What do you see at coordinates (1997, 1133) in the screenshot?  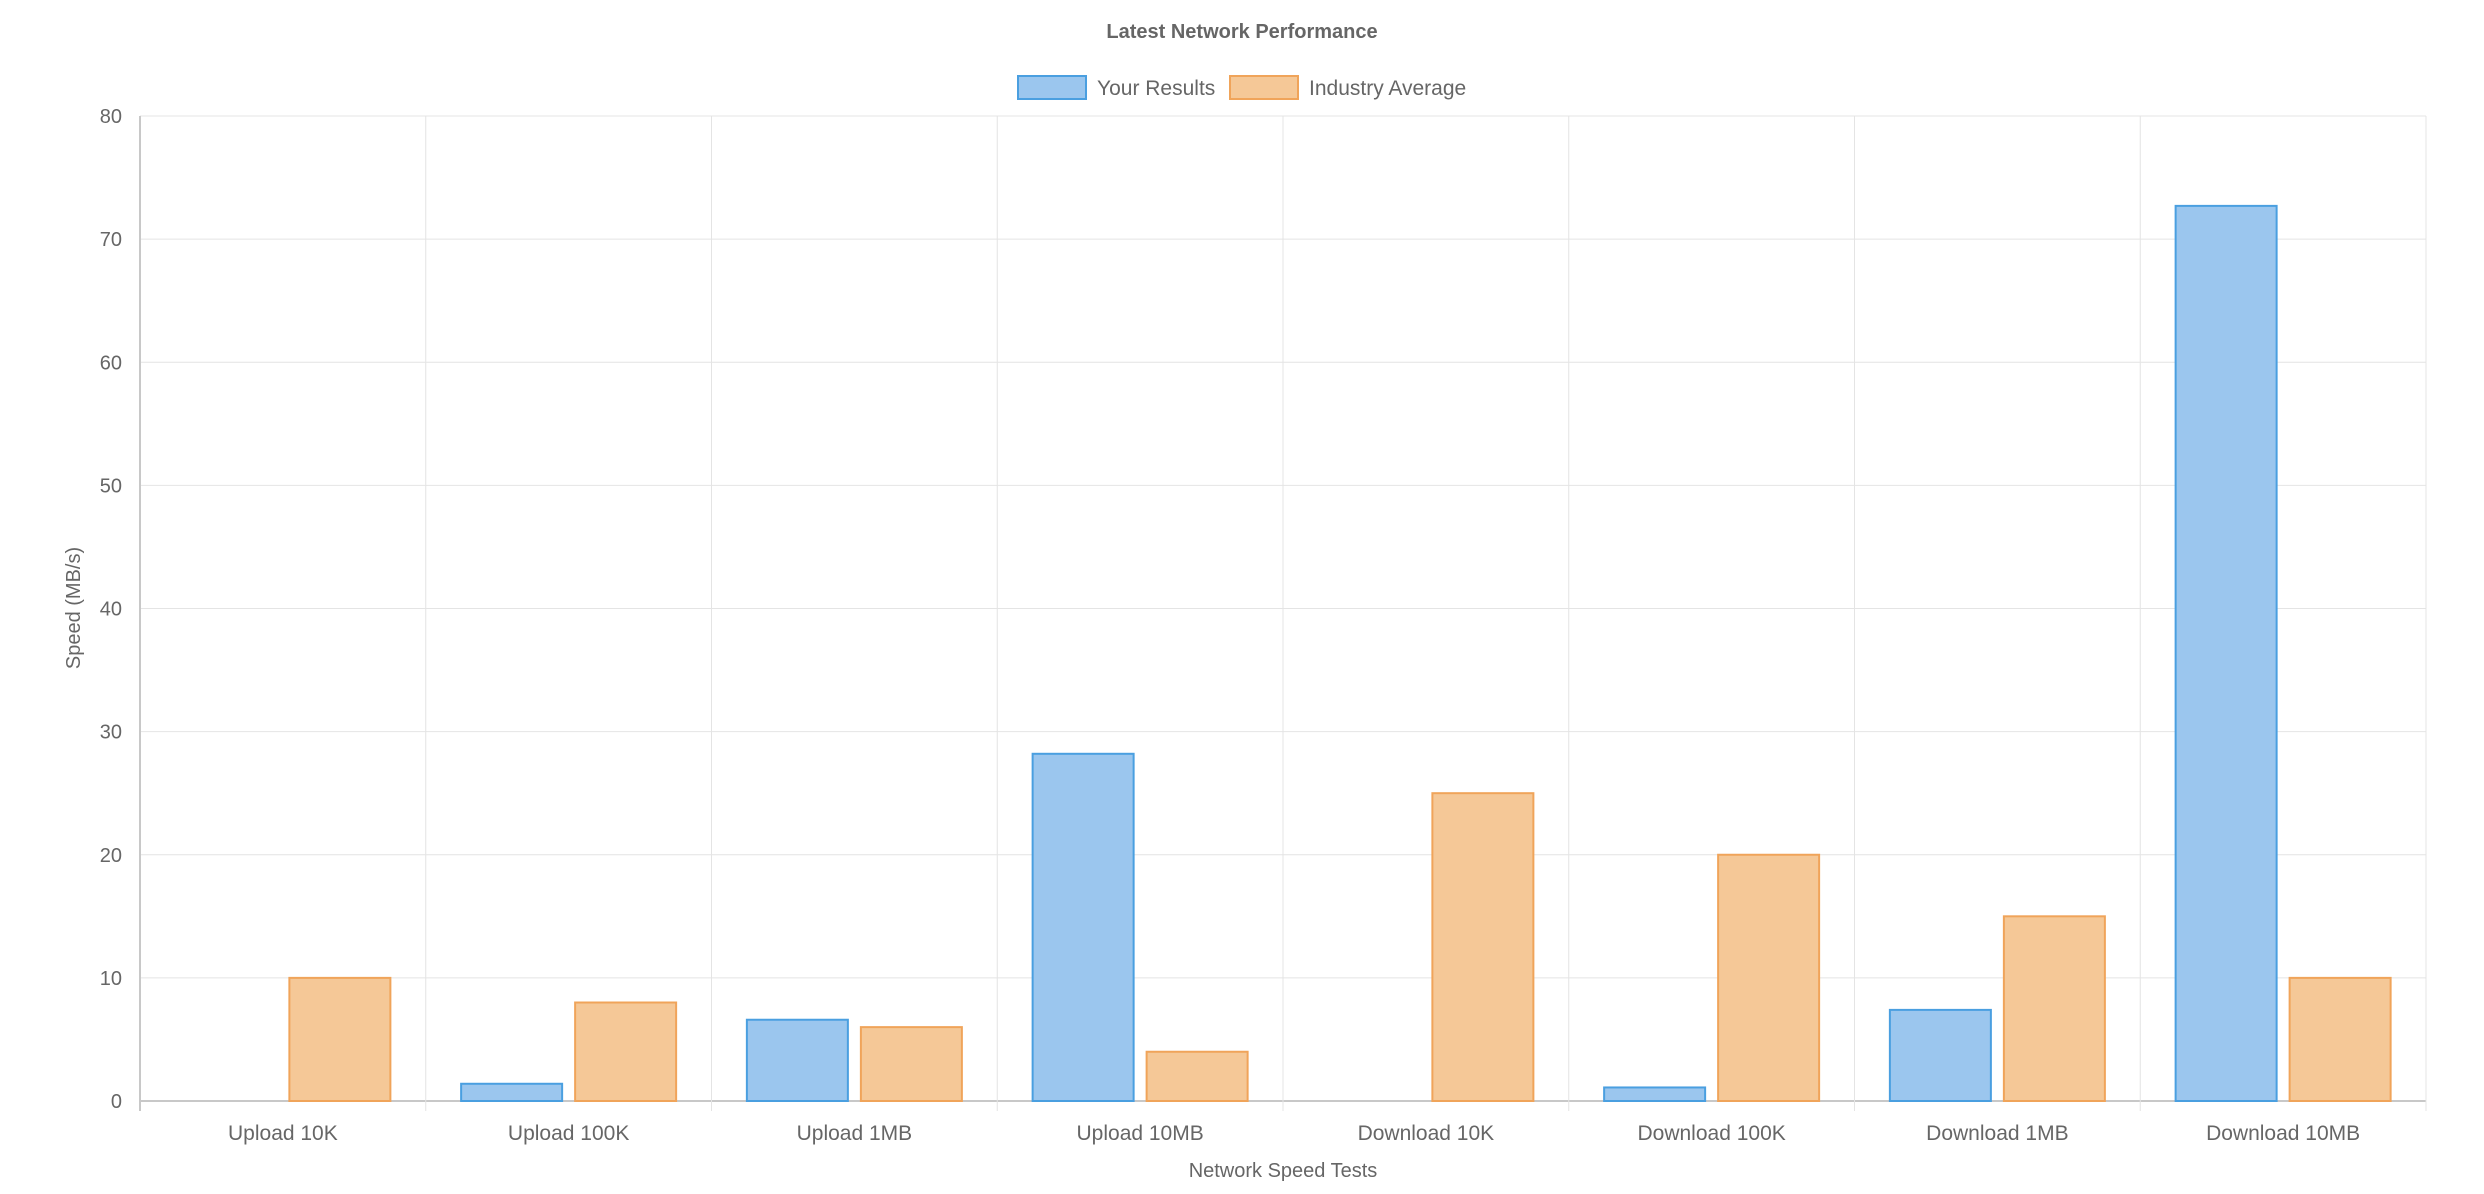 I see `x-tick-label: Download 1MB` at bounding box center [1997, 1133].